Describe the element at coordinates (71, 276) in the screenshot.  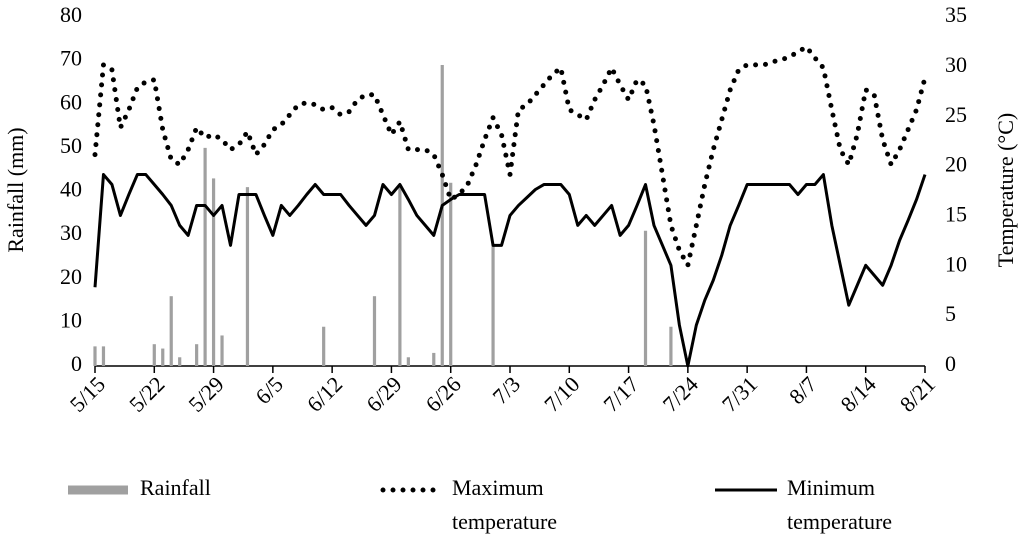
I see `y-tick-label: 20` at that location.